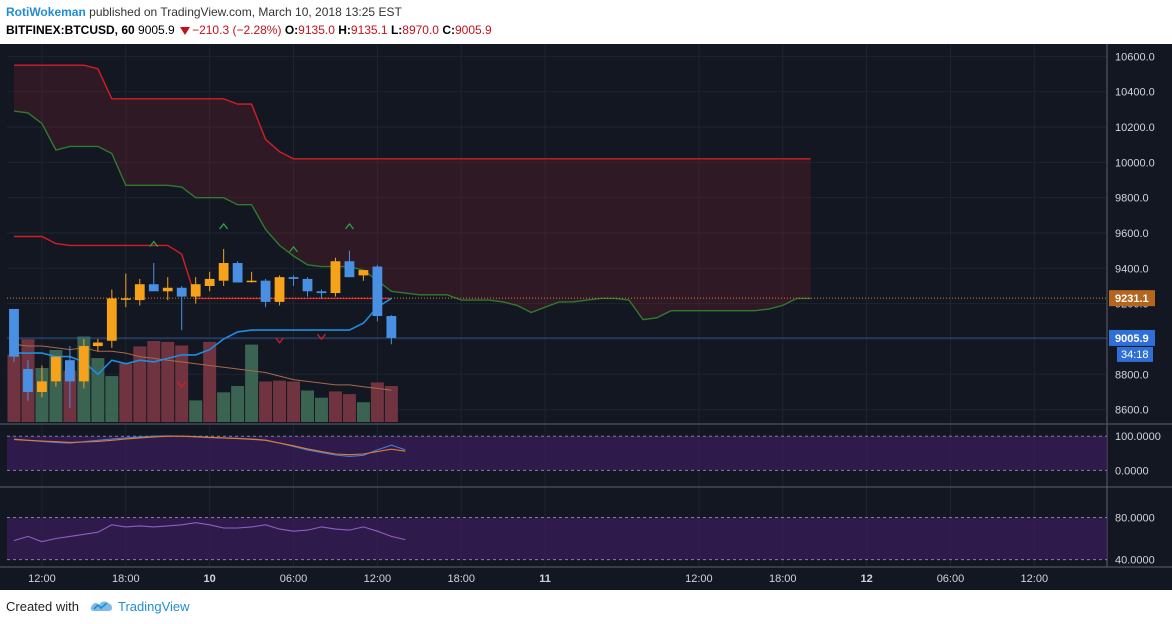 Image resolution: width=1172 pixels, height=624 pixels. Describe the element at coordinates (1135, 163) in the screenshot. I see `price-tick-label: 10000.0` at that location.